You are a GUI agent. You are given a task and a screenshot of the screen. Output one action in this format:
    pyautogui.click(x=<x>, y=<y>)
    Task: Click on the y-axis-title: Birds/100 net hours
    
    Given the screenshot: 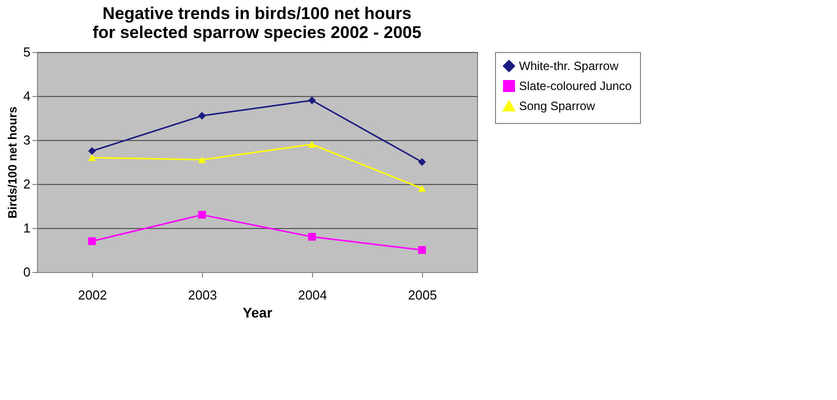 What is the action you would take?
    pyautogui.click(x=12, y=162)
    